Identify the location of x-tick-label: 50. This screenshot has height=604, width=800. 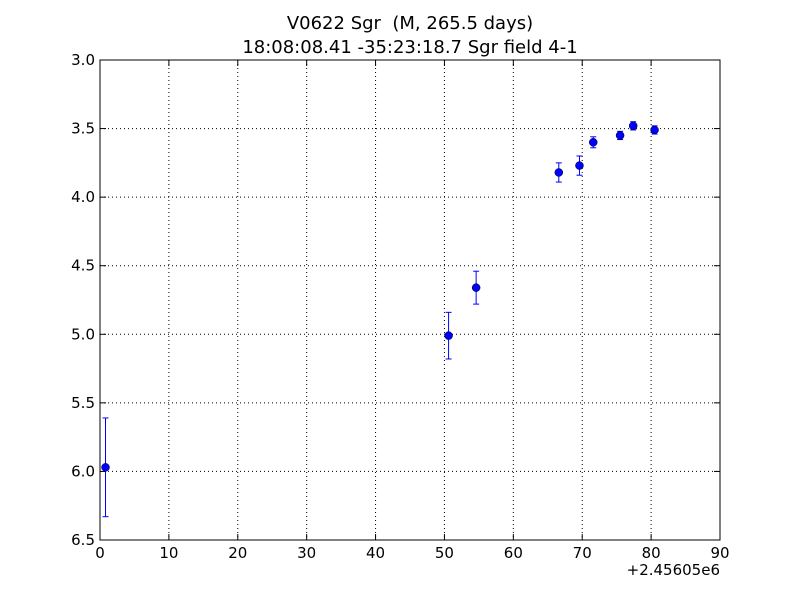
(444, 553).